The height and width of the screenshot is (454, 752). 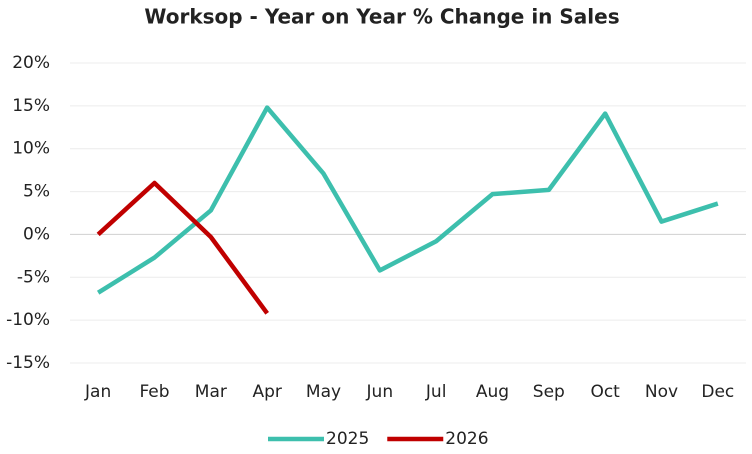 What do you see at coordinates (323, 392) in the screenshot?
I see `x-tick-label: May` at bounding box center [323, 392].